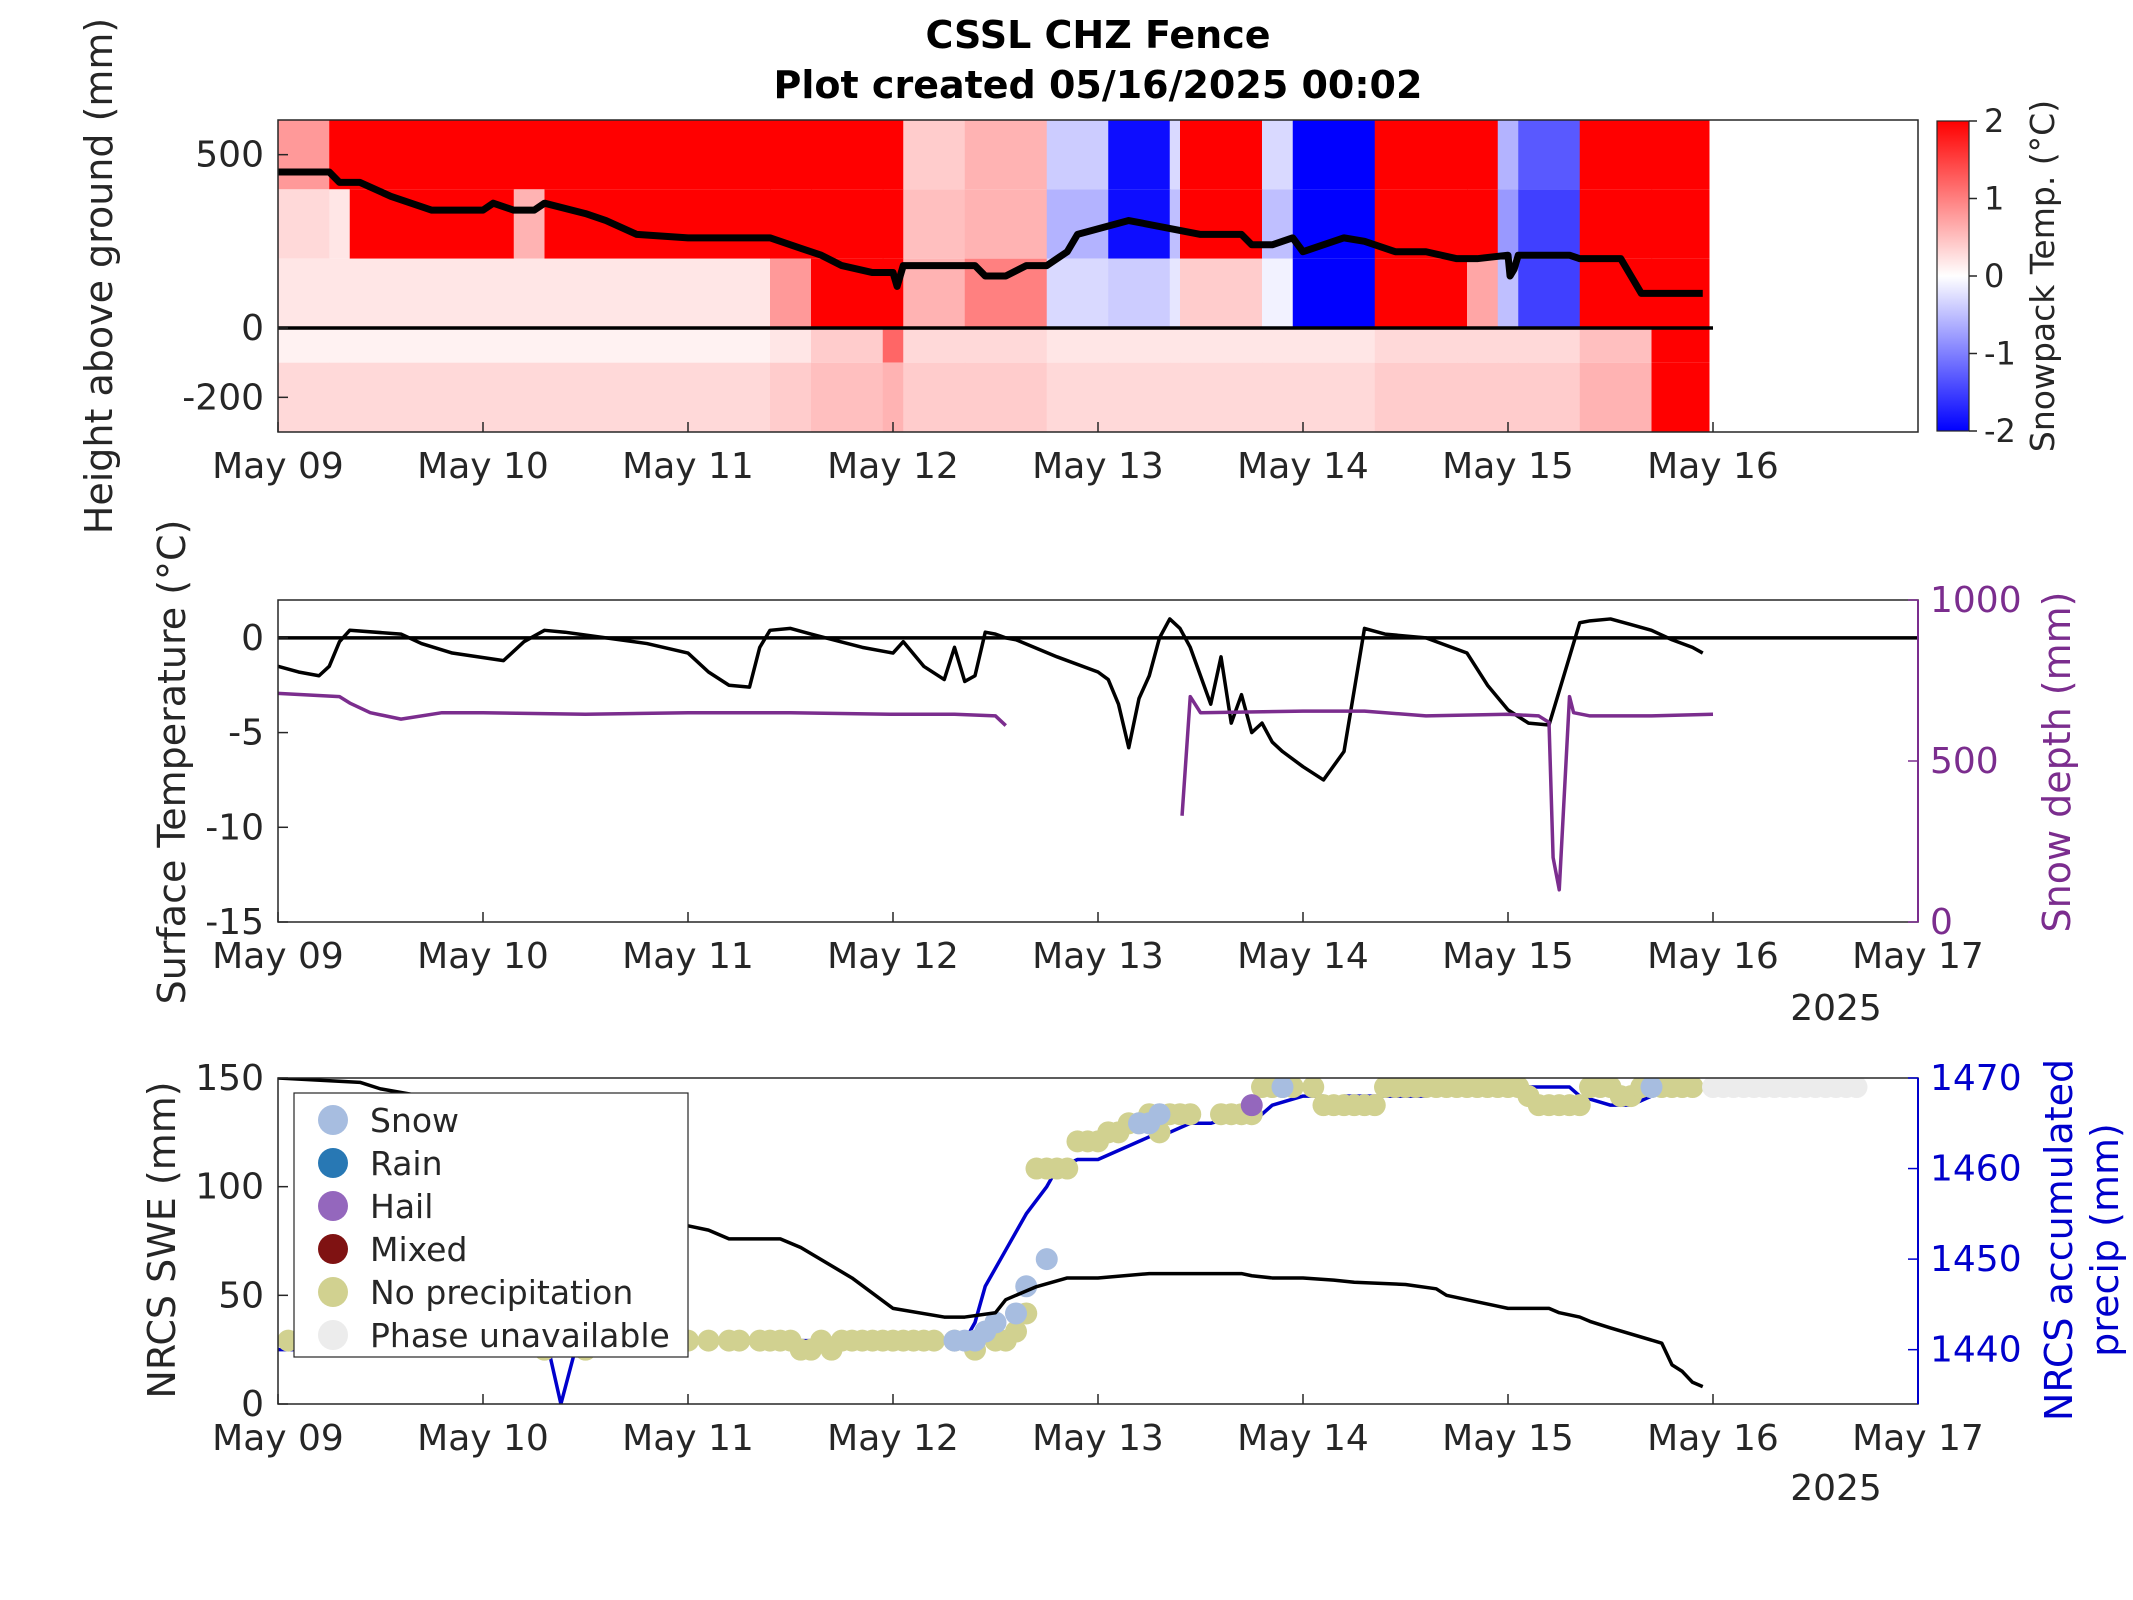  What do you see at coordinates (642, 709) in the screenshot?
I see `snow-depth-series` at bounding box center [642, 709].